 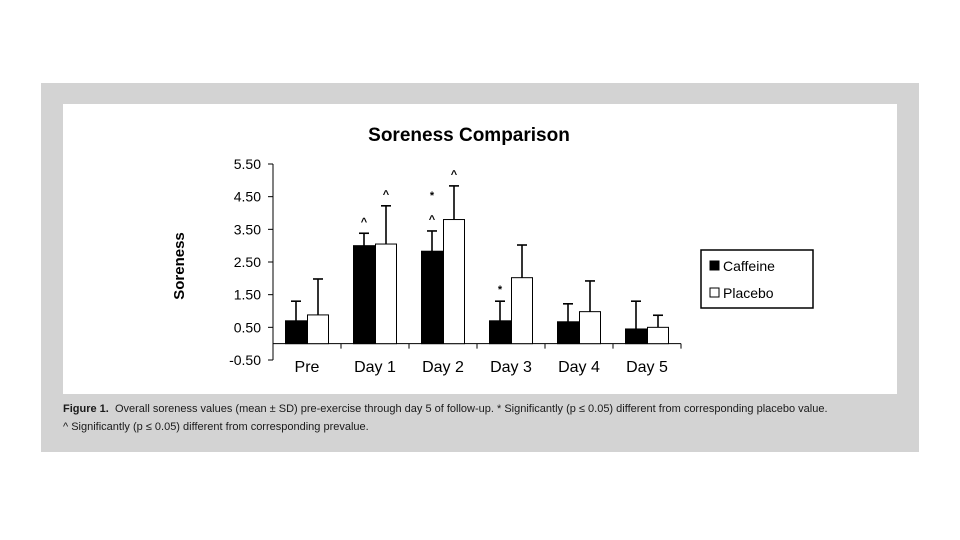 What do you see at coordinates (469, 135) in the screenshot?
I see `chart-title: Soreness Comparison` at bounding box center [469, 135].